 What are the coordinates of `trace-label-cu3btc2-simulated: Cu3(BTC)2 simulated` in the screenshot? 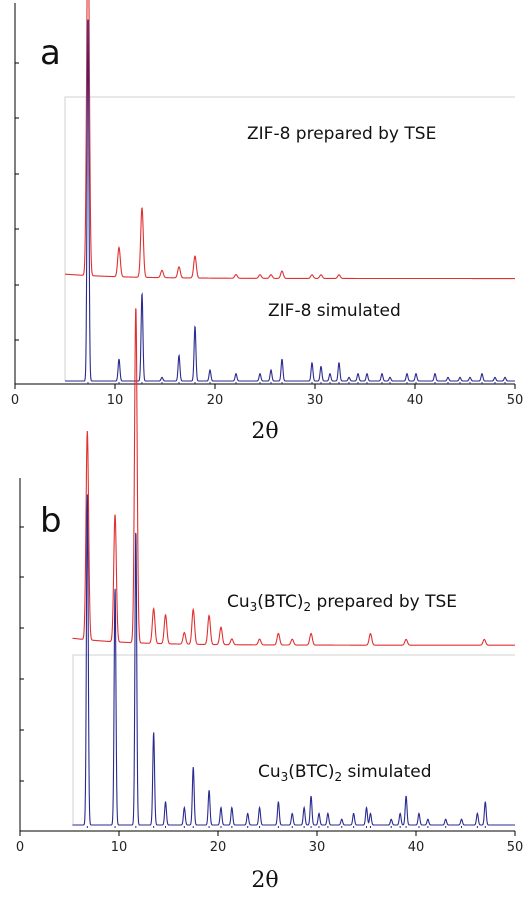 It's located at (345, 773).